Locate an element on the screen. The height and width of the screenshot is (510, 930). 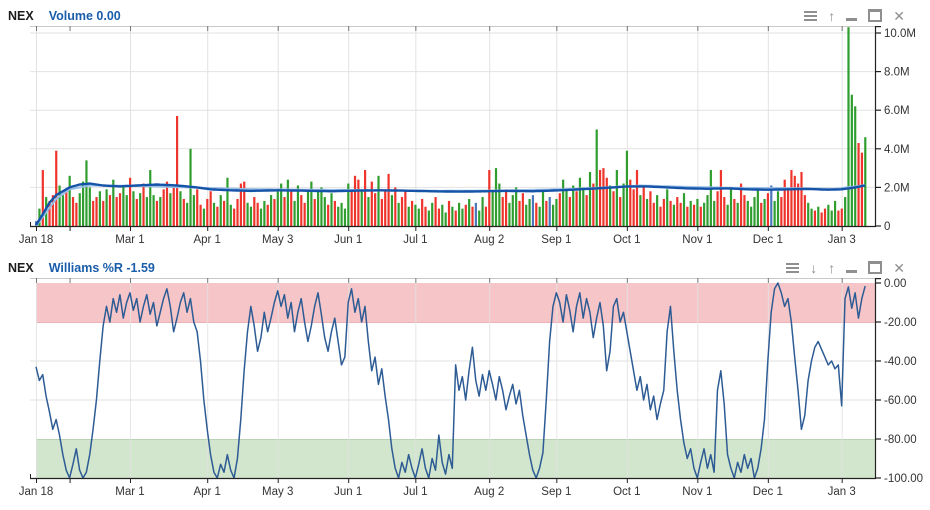
y-tick-label: 4.0M is located at coordinates (897, 150).